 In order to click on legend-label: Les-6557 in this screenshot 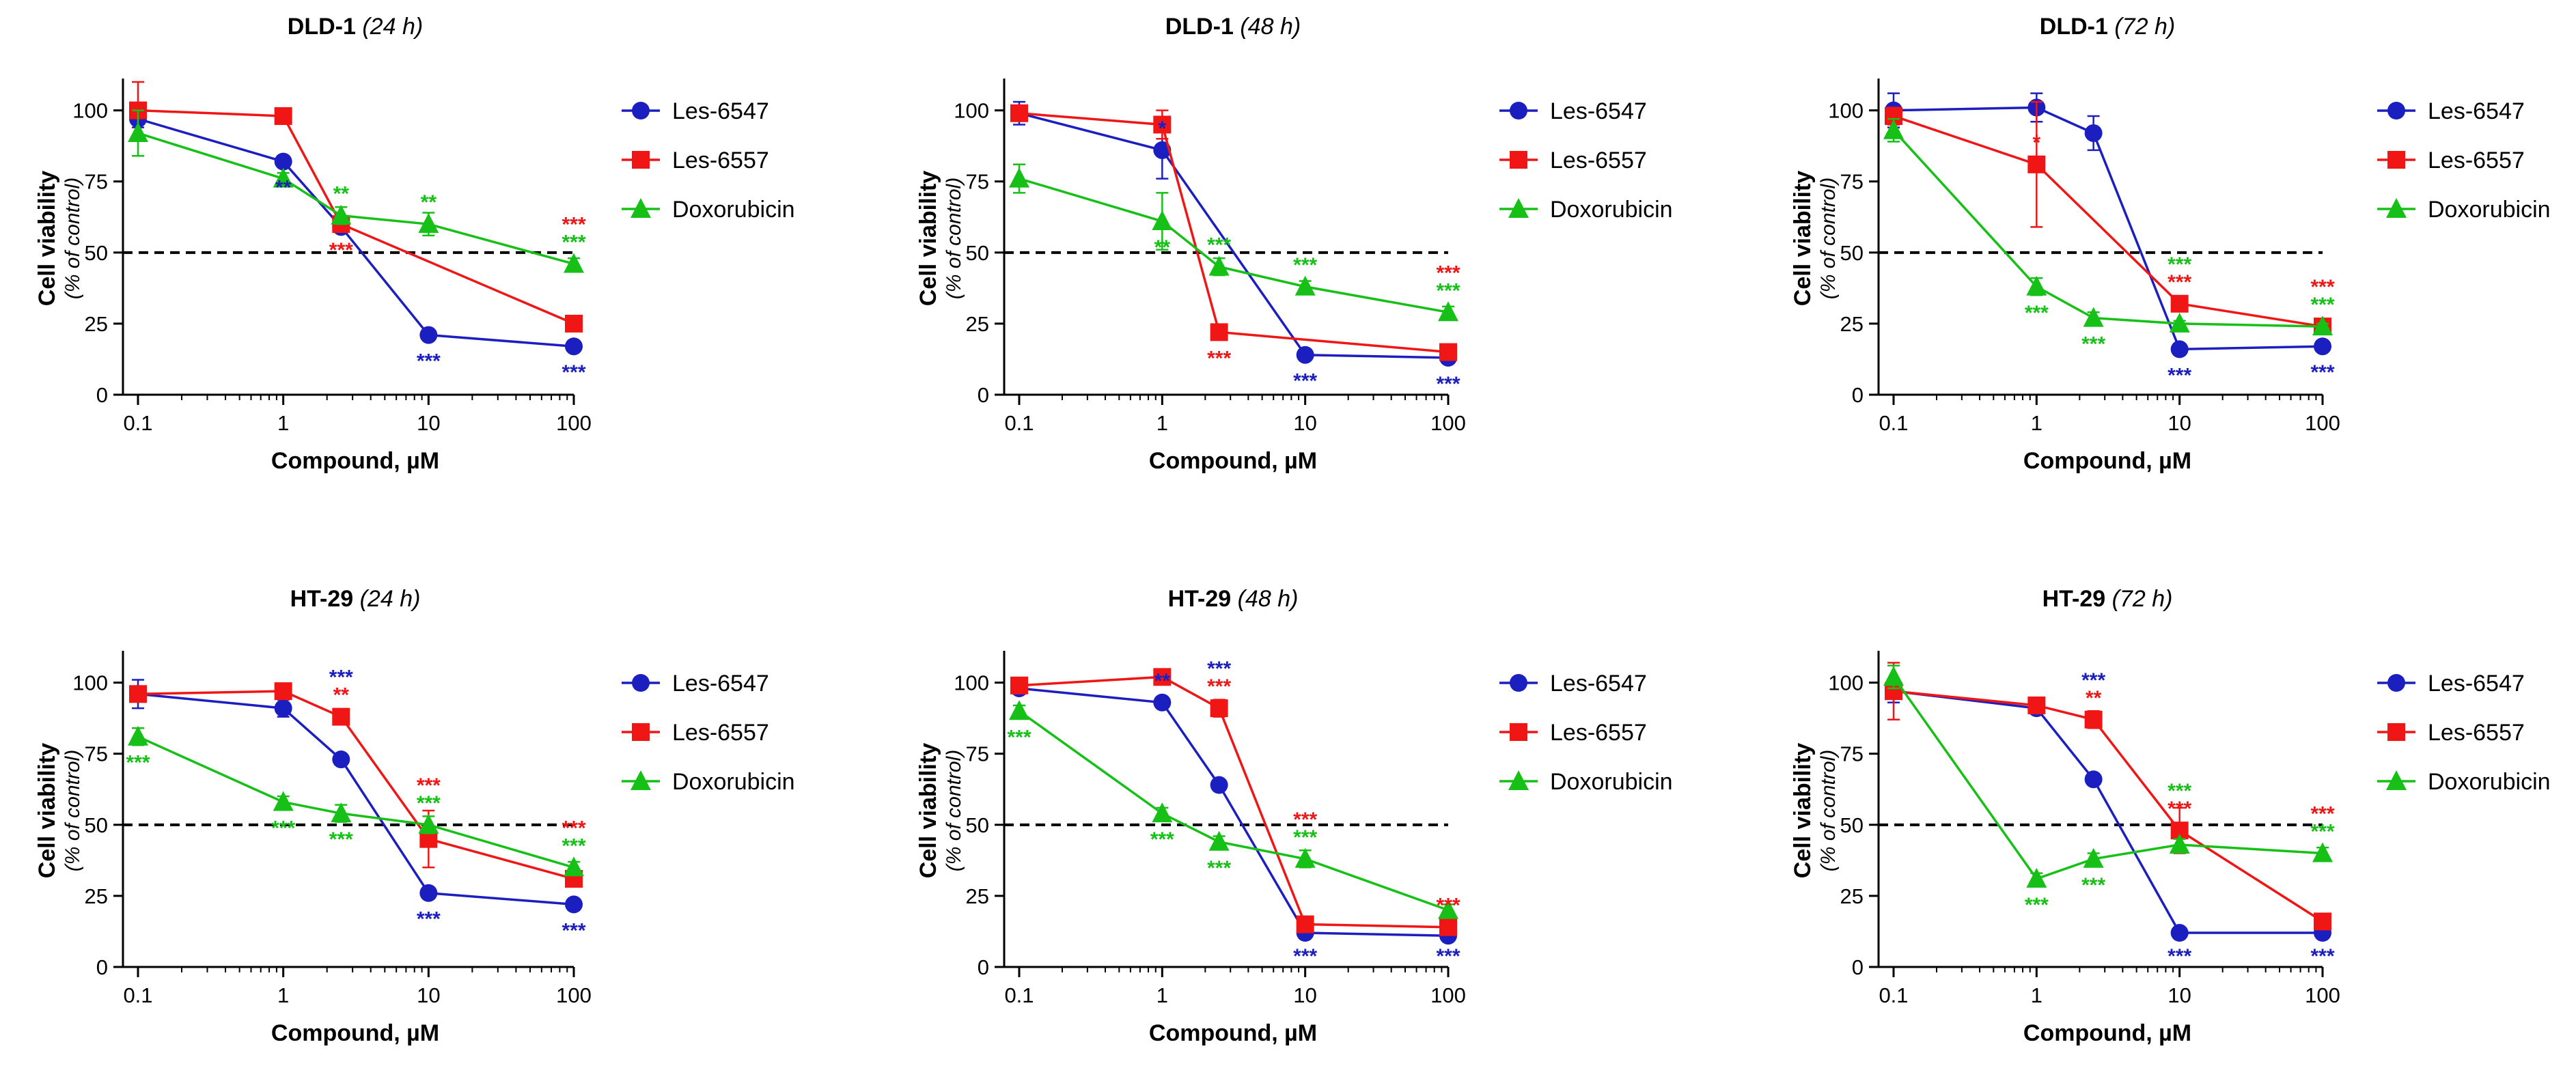, I will do `click(721, 160)`.